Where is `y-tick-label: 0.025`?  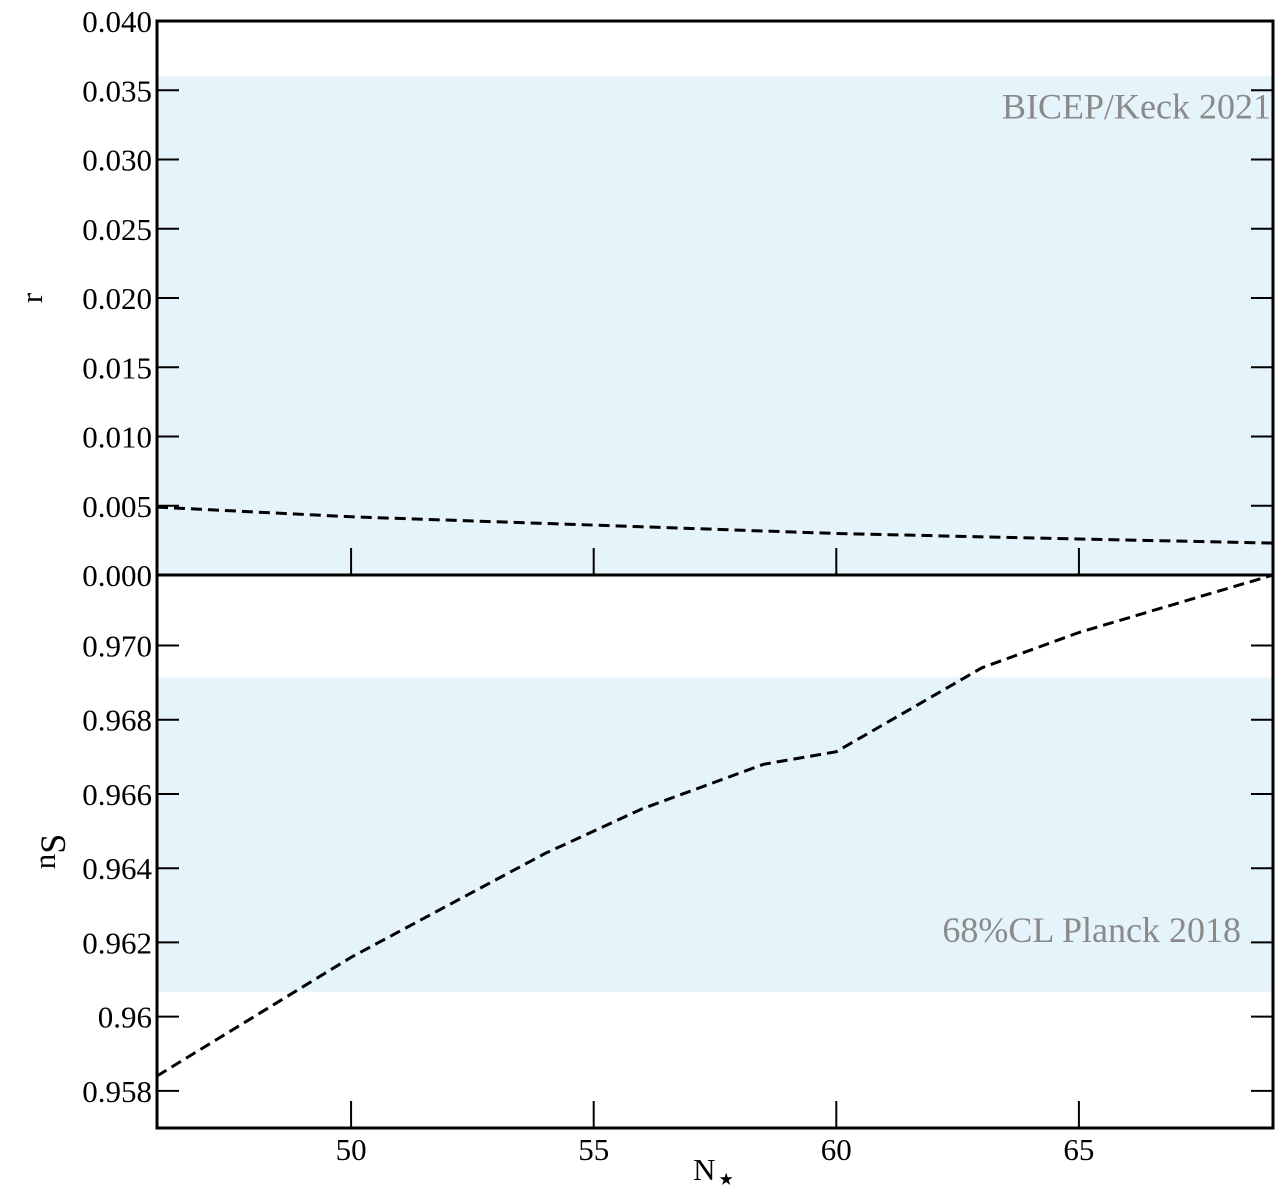
y-tick-label: 0.025 is located at coordinates (117, 229).